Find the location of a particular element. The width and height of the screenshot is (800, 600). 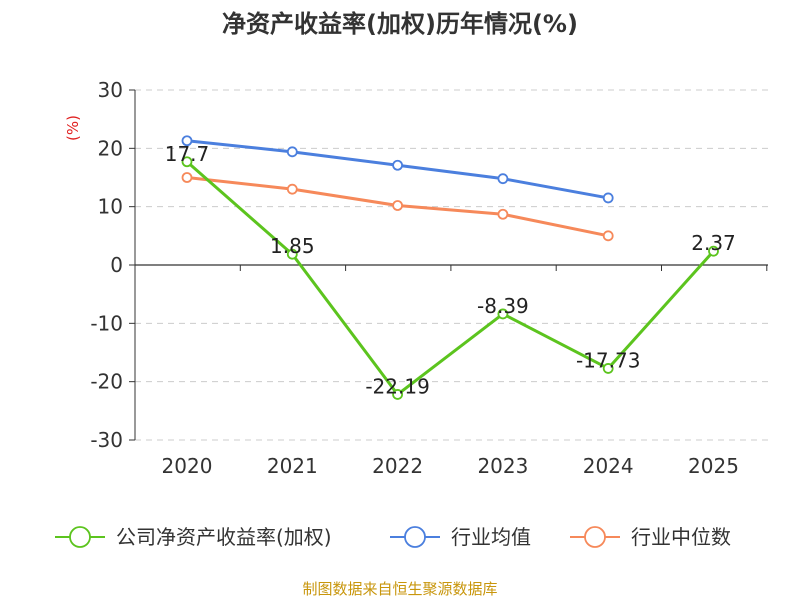

data-label: 17.7 is located at coordinates (187, 154).